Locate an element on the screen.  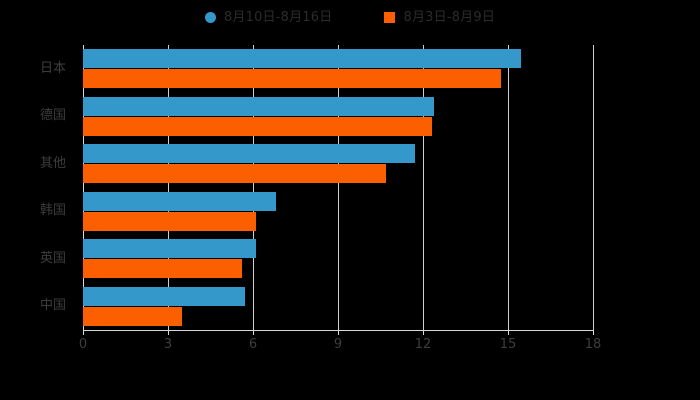
x-axis-label: 15 is located at coordinates (508, 344).